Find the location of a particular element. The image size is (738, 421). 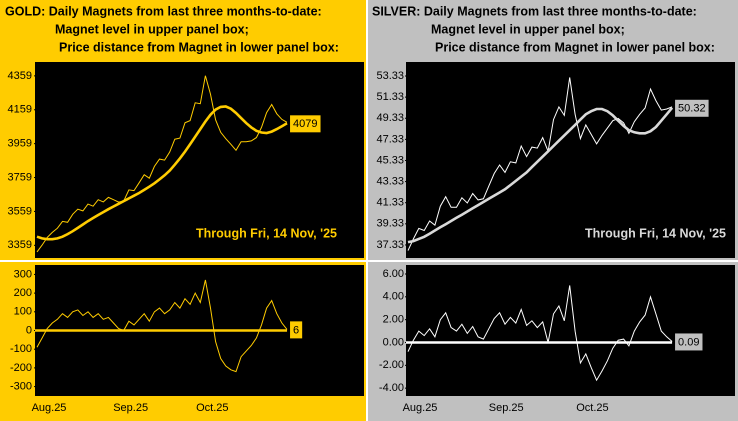

y-tick-label: 6.00 is located at coordinates (393, 274).